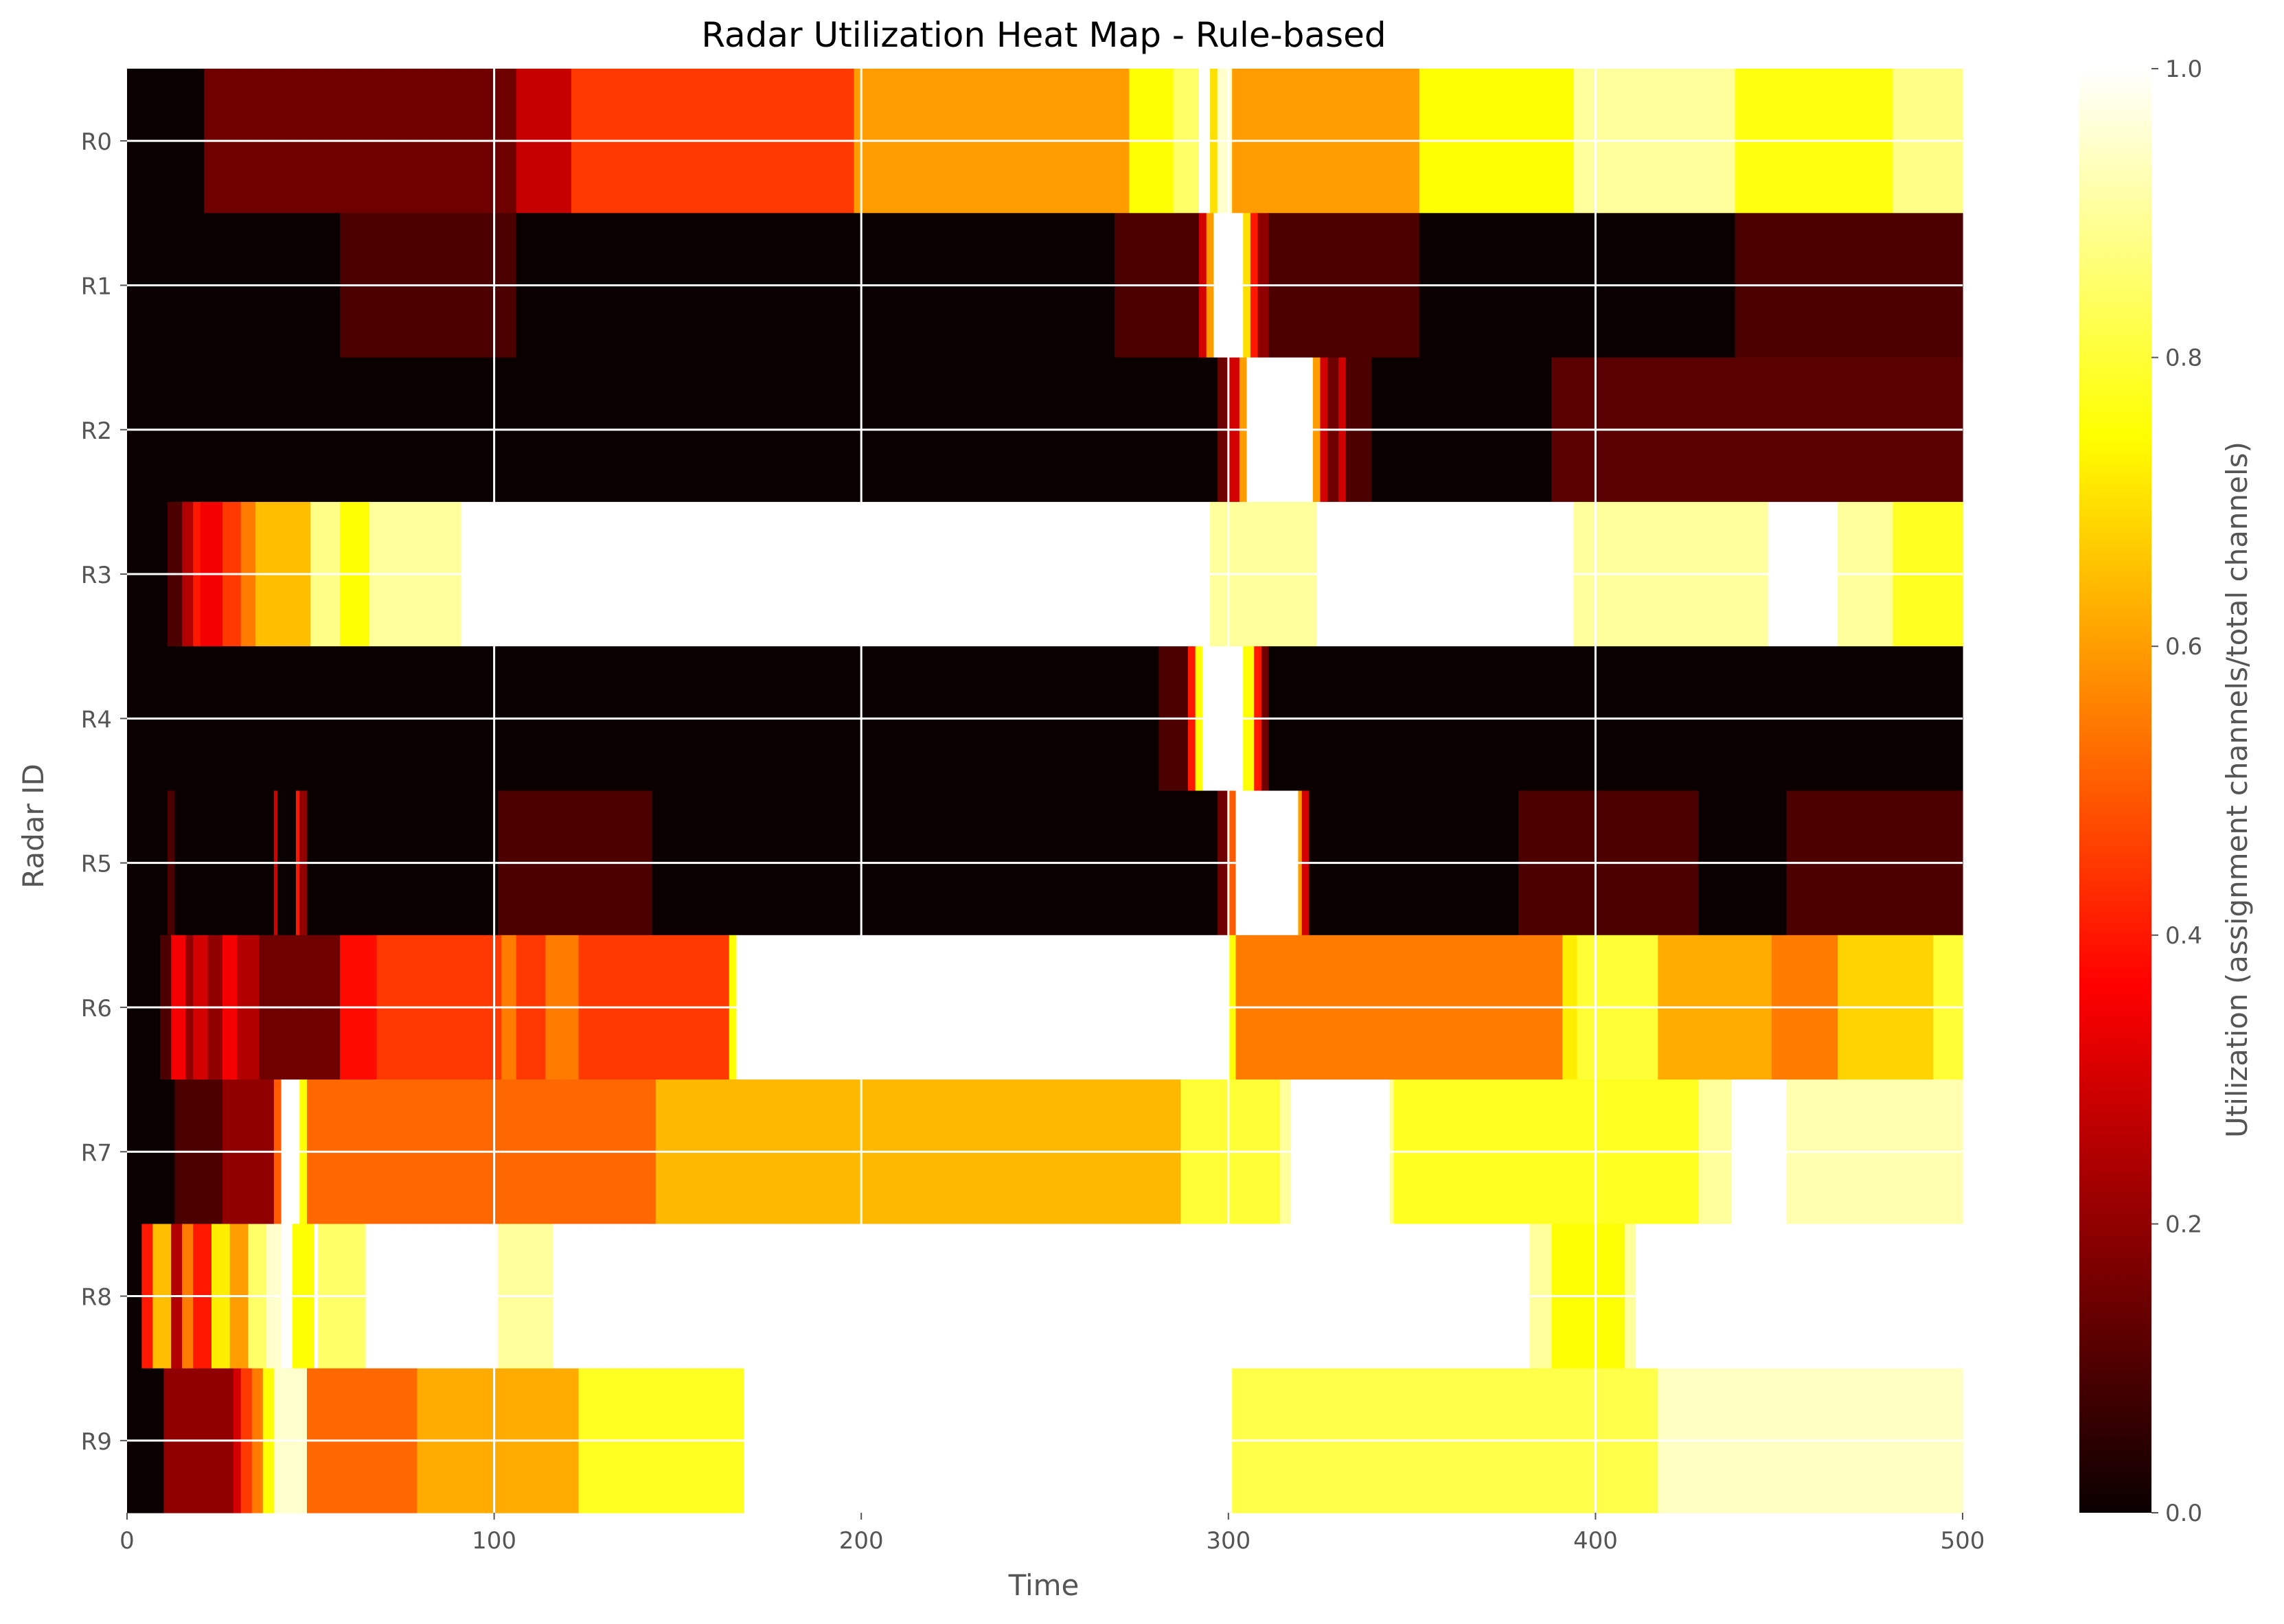  Describe the element at coordinates (96, 864) in the screenshot. I see `y-tick-label: R5` at that location.